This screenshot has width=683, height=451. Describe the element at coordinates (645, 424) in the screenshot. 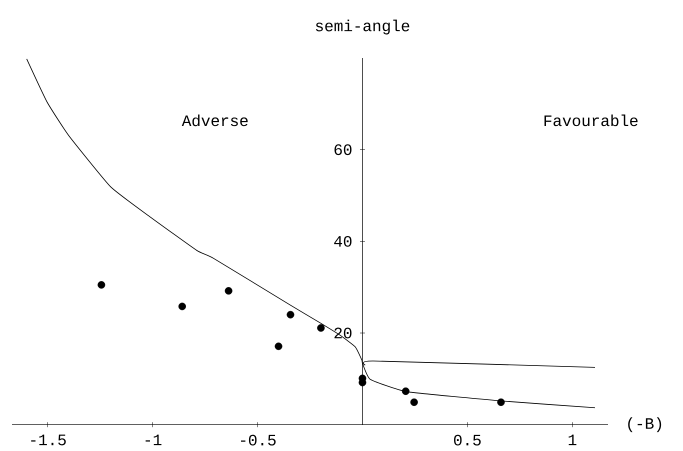

I see `x-axis-title: (-B)` at that location.